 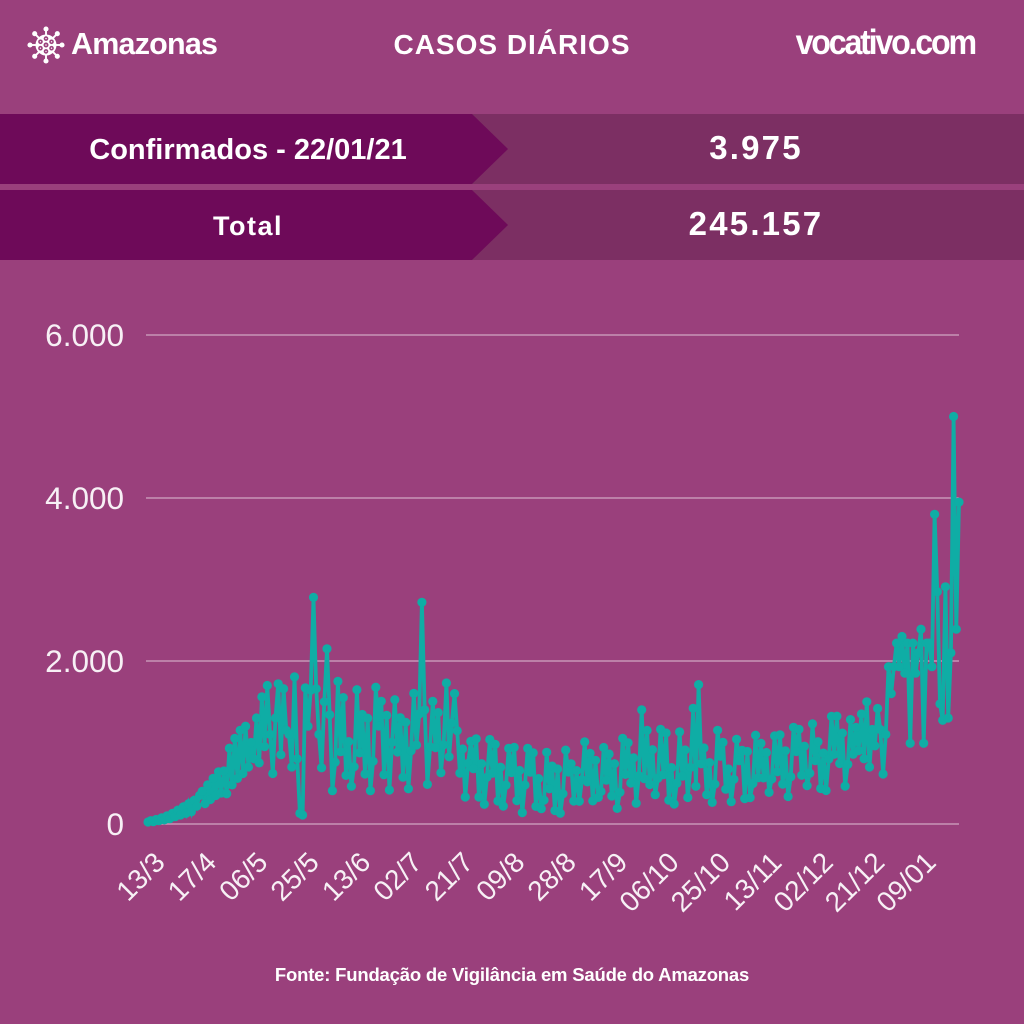 I want to click on svg-text: 06/10, so click(x=648, y=881).